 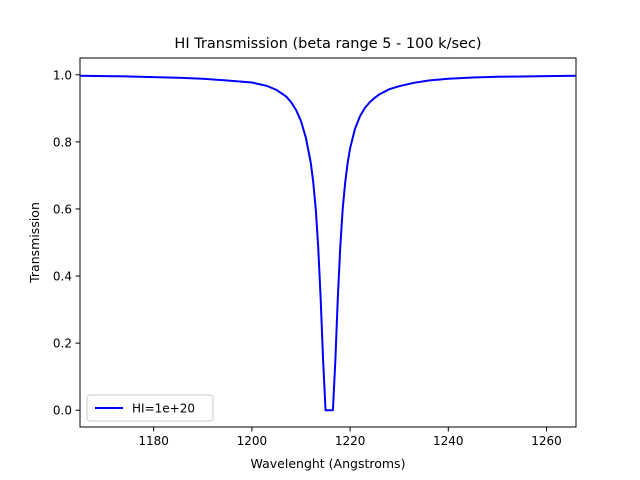 What do you see at coordinates (62, 344) in the screenshot?
I see `y-tick-label: 0.2` at bounding box center [62, 344].